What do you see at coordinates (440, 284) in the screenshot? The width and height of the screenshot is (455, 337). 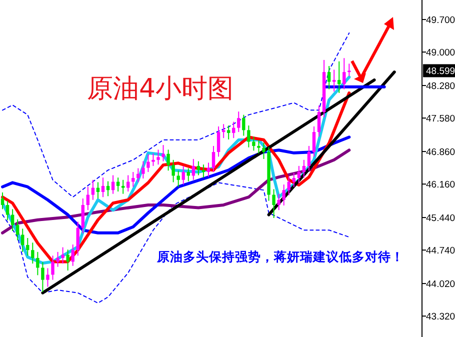 I see `y-tick-label: 44.020` at bounding box center [440, 284].